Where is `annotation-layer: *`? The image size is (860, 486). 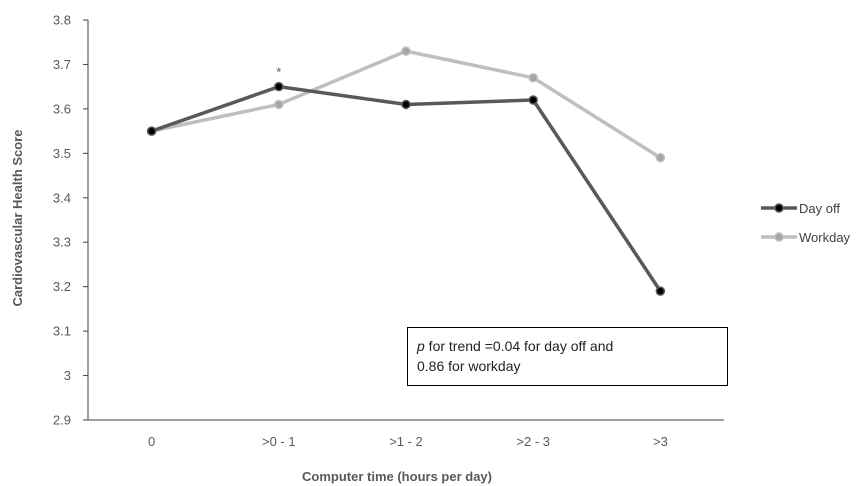
annotation-layer: * is located at coordinates (278, 72).